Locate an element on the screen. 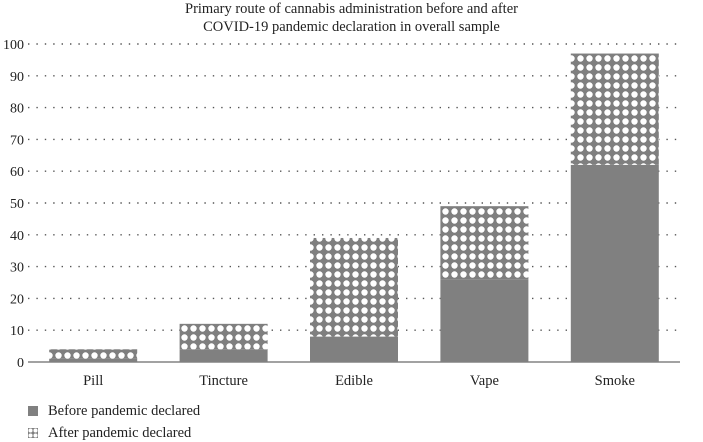 The height and width of the screenshot is (442, 703). bar-after-smoke is located at coordinates (614, 109).